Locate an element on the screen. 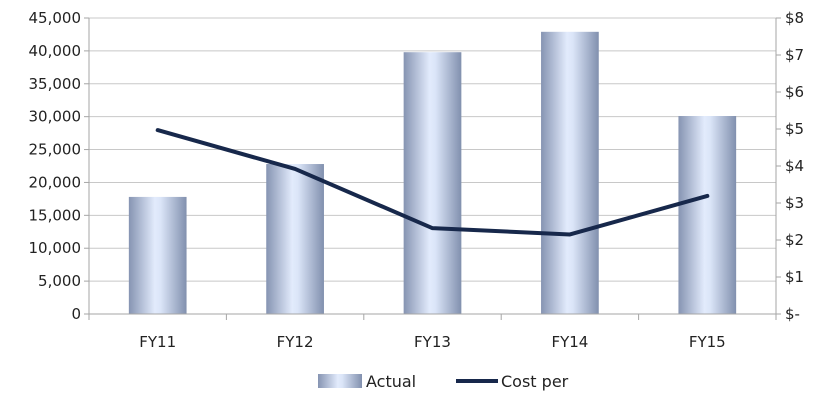 The width and height of the screenshot is (837, 394). y-left-tick-label: 40,000 is located at coordinates (55, 51).